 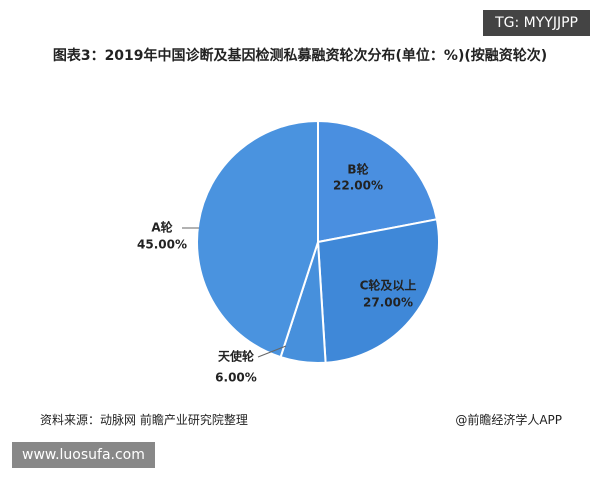 What do you see at coordinates (162, 227) in the screenshot?
I see `slice-label: A轮` at bounding box center [162, 227].